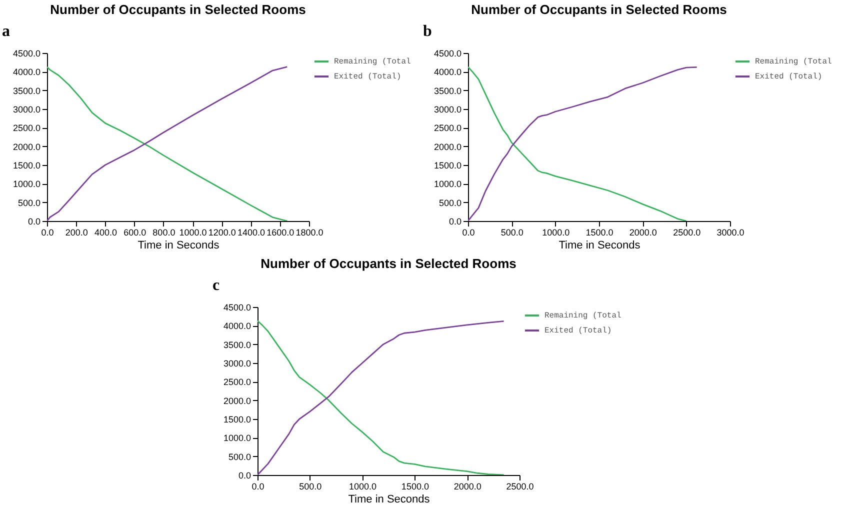  What do you see at coordinates (216, 285) in the screenshot?
I see `text: c` at bounding box center [216, 285].